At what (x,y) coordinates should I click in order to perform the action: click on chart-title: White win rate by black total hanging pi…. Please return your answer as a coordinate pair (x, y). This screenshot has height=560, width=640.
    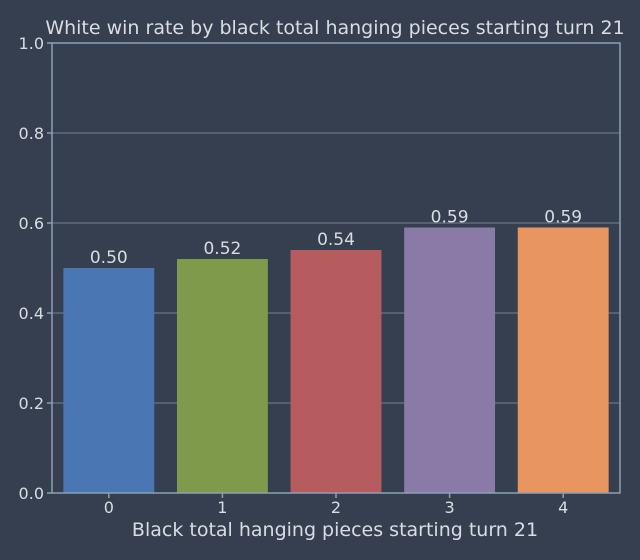
    Looking at the image, I should click on (334, 28).